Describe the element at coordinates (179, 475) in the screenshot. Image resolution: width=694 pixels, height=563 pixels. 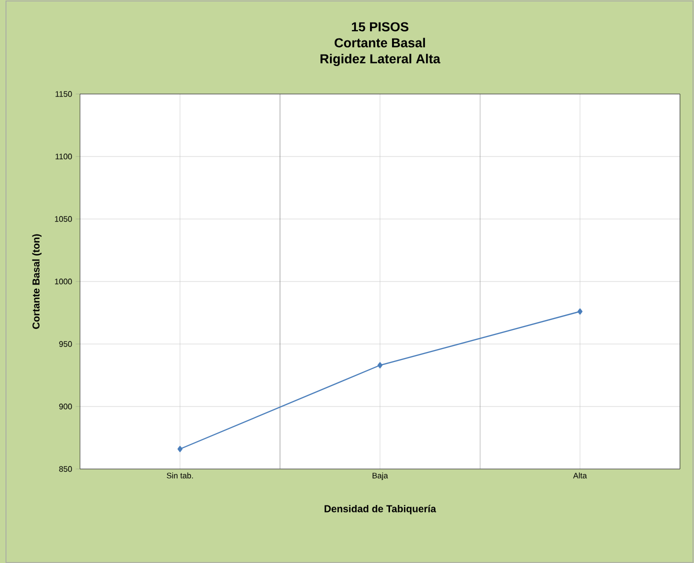
I see `x-tick-label: Sin tab.` at that location.